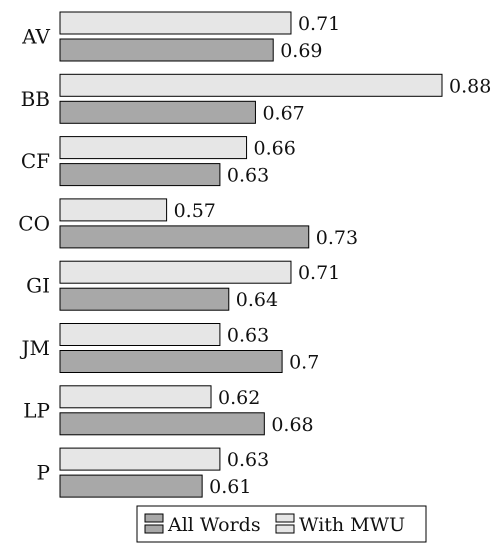  Describe the element at coordinates (184, 237) in the screenshot. I see `bar-with-mwu-co` at that location.